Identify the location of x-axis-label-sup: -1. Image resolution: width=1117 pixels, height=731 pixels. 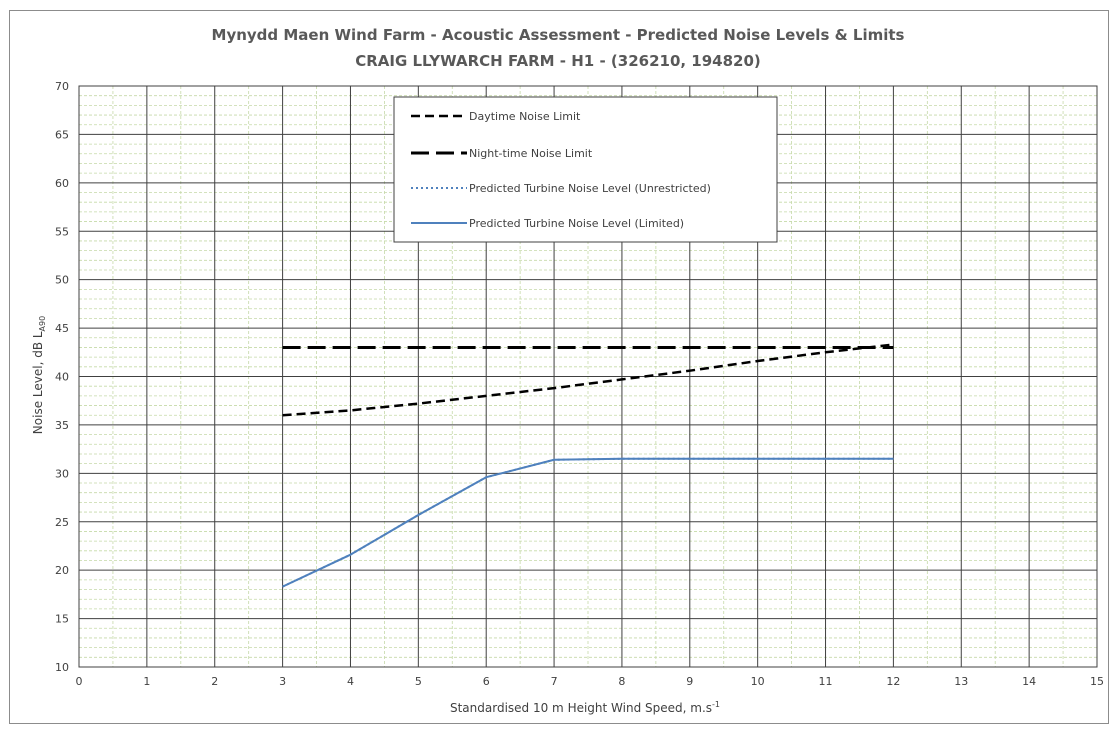
(716, 704).